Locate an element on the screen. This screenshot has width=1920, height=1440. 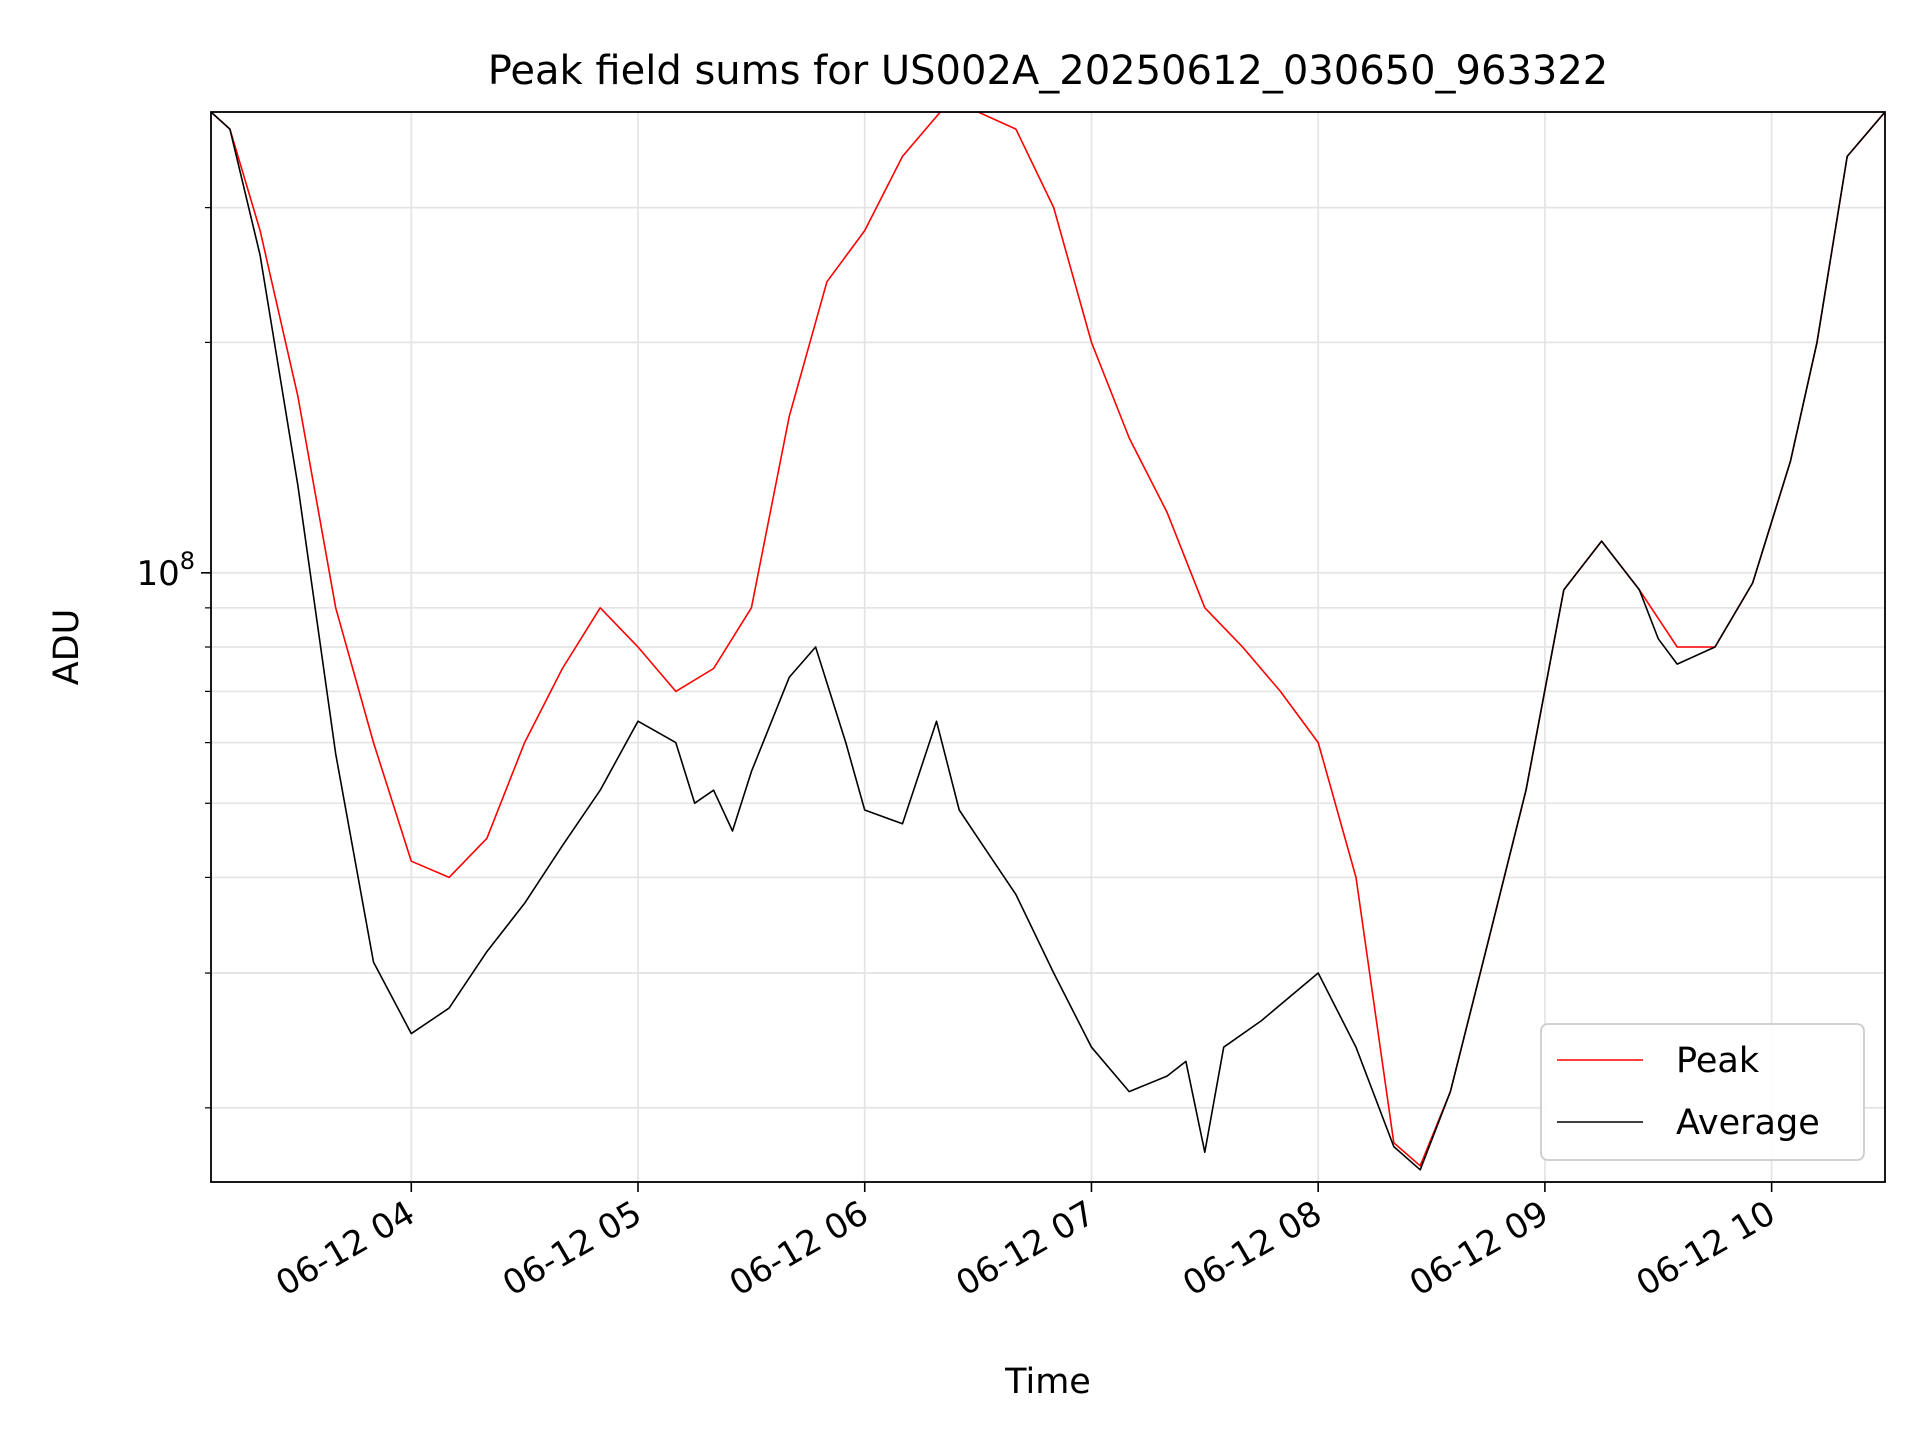
y-axis-label: ADU is located at coordinates (67, 647).